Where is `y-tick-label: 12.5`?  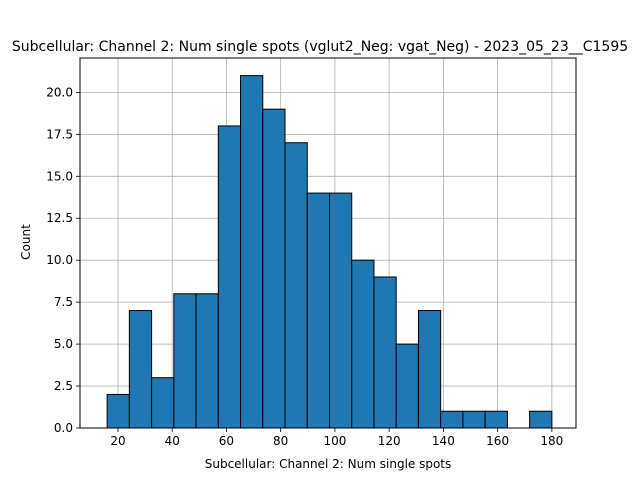 y-tick-label: 12.5 is located at coordinates (59, 218).